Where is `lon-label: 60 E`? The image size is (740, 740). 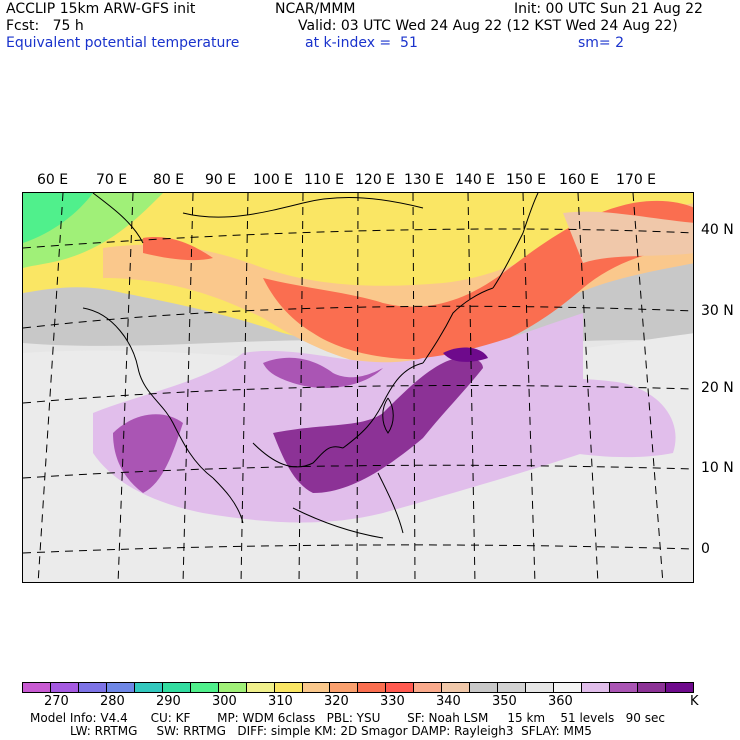 lon-label: 60 E is located at coordinates (53, 180).